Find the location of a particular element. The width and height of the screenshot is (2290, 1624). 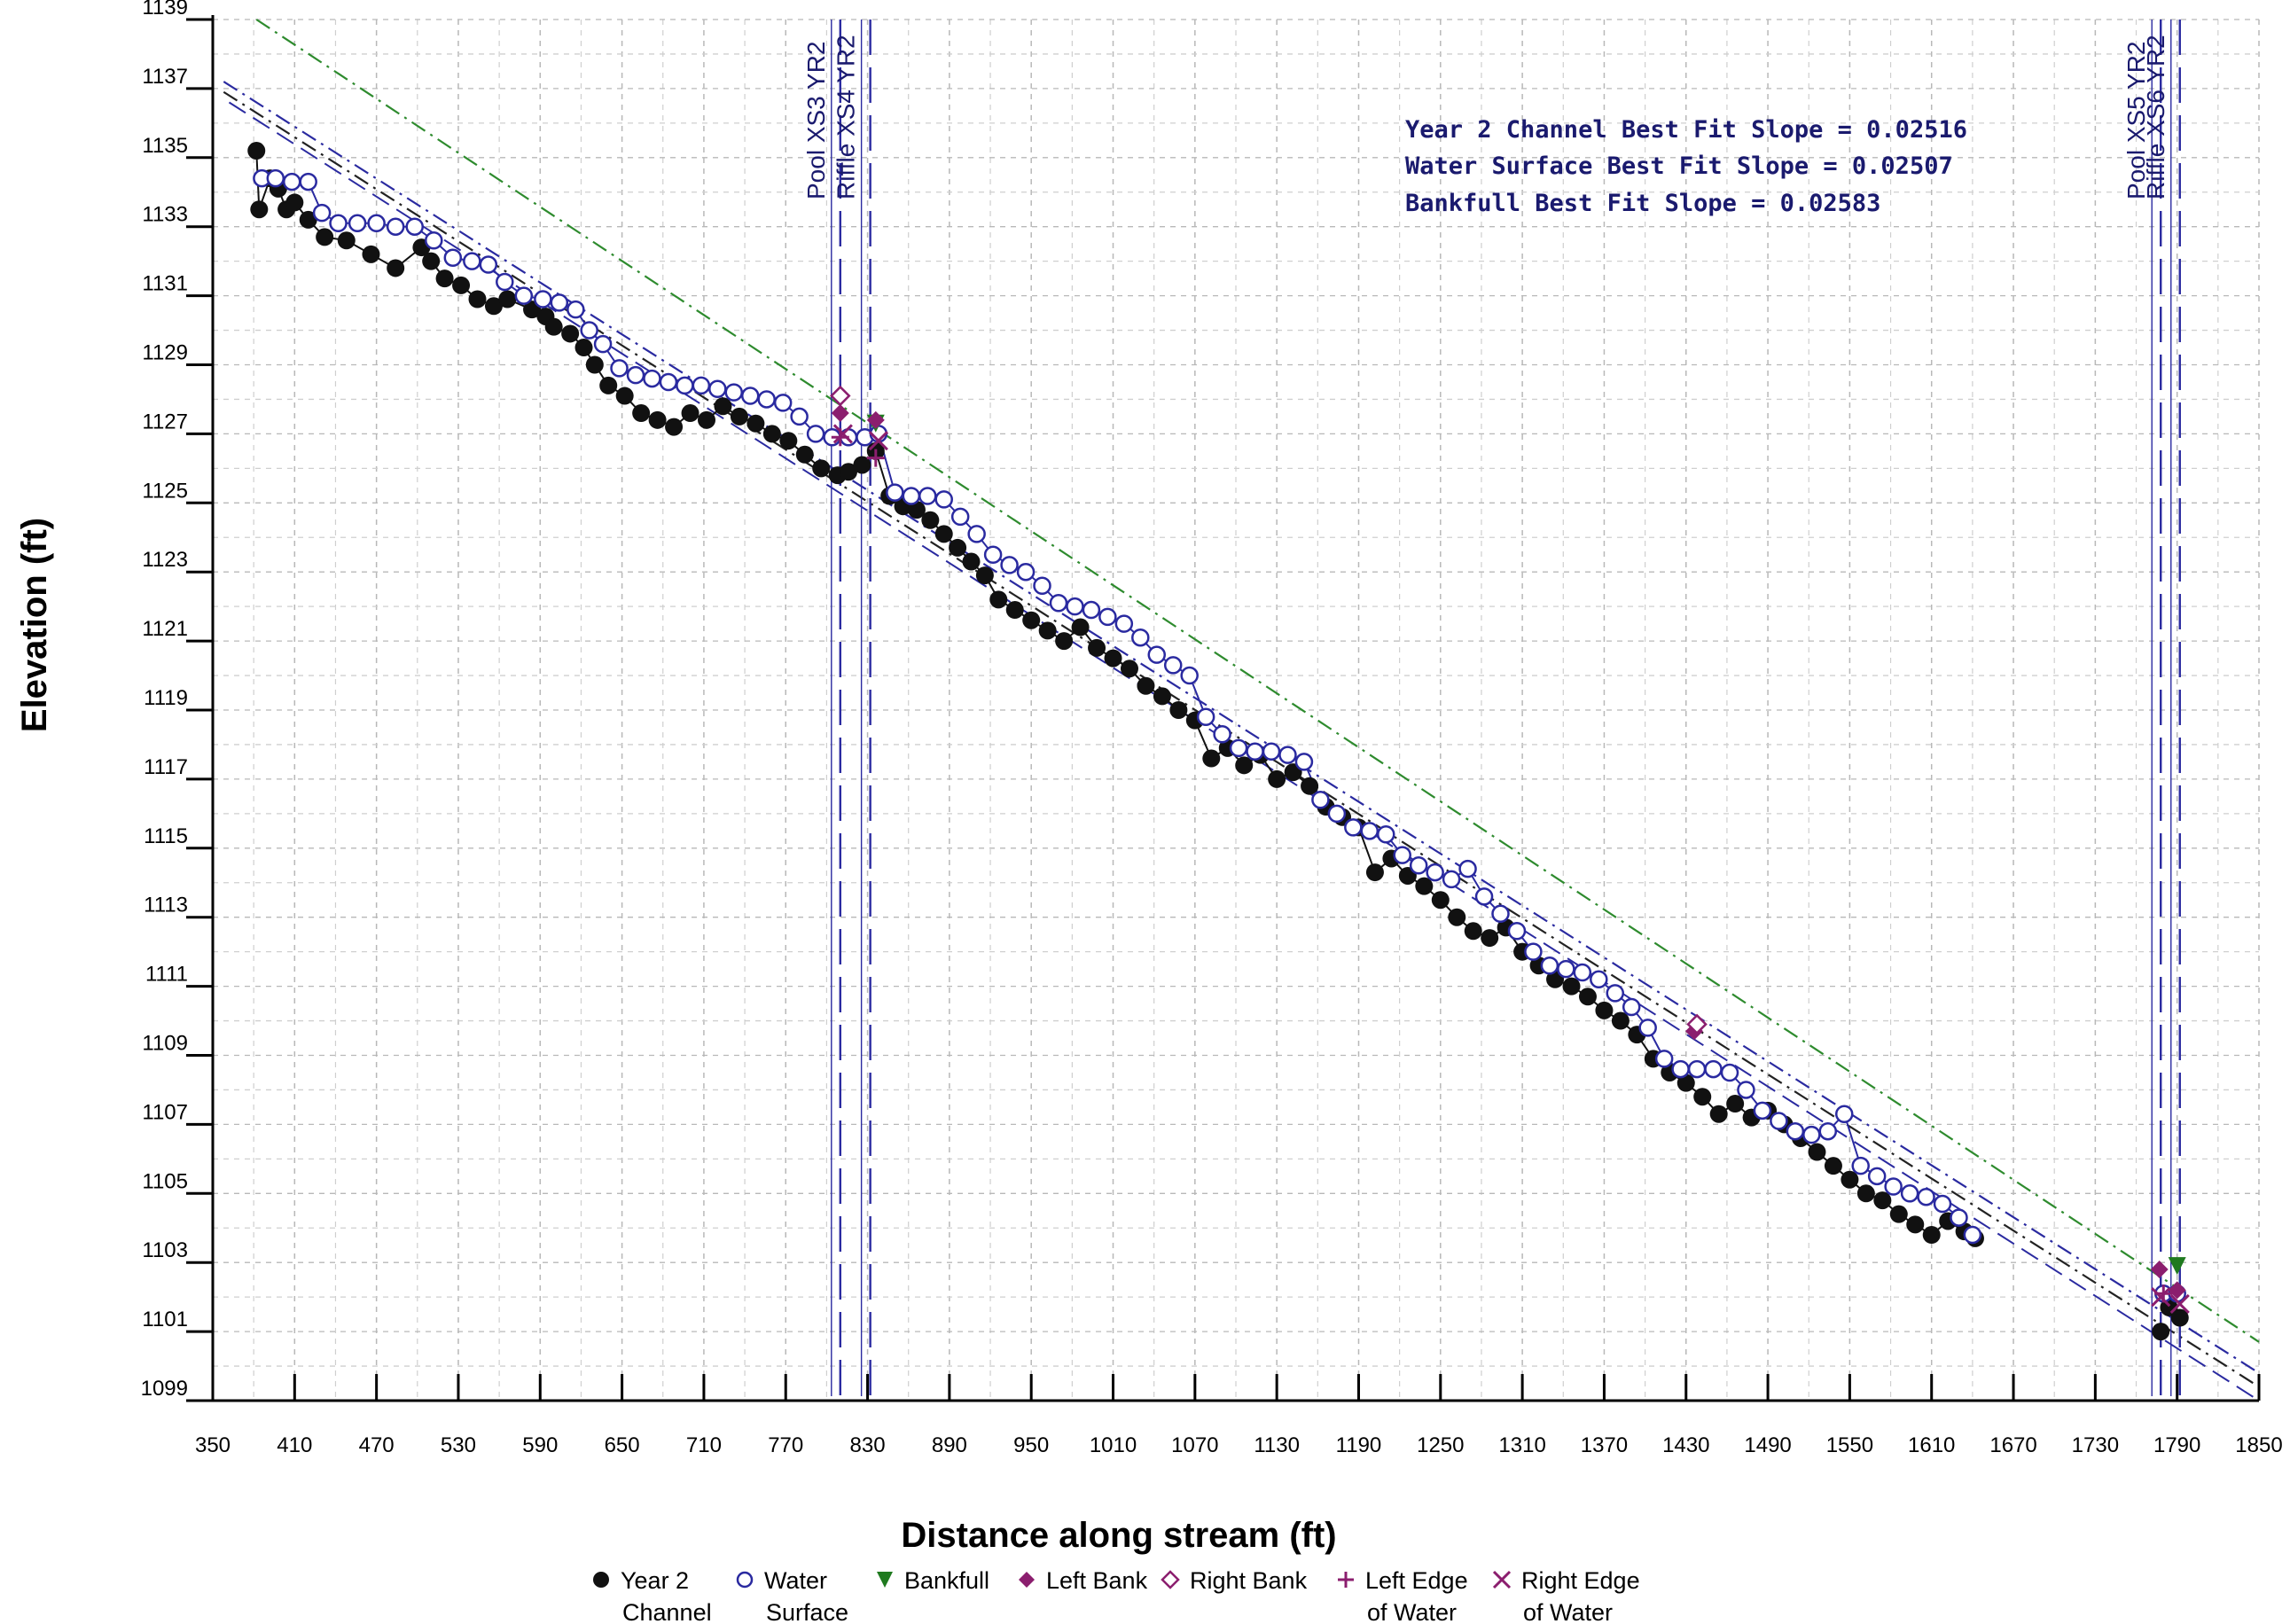

legend-label: Right Bank is located at coordinates (1249, 1580).